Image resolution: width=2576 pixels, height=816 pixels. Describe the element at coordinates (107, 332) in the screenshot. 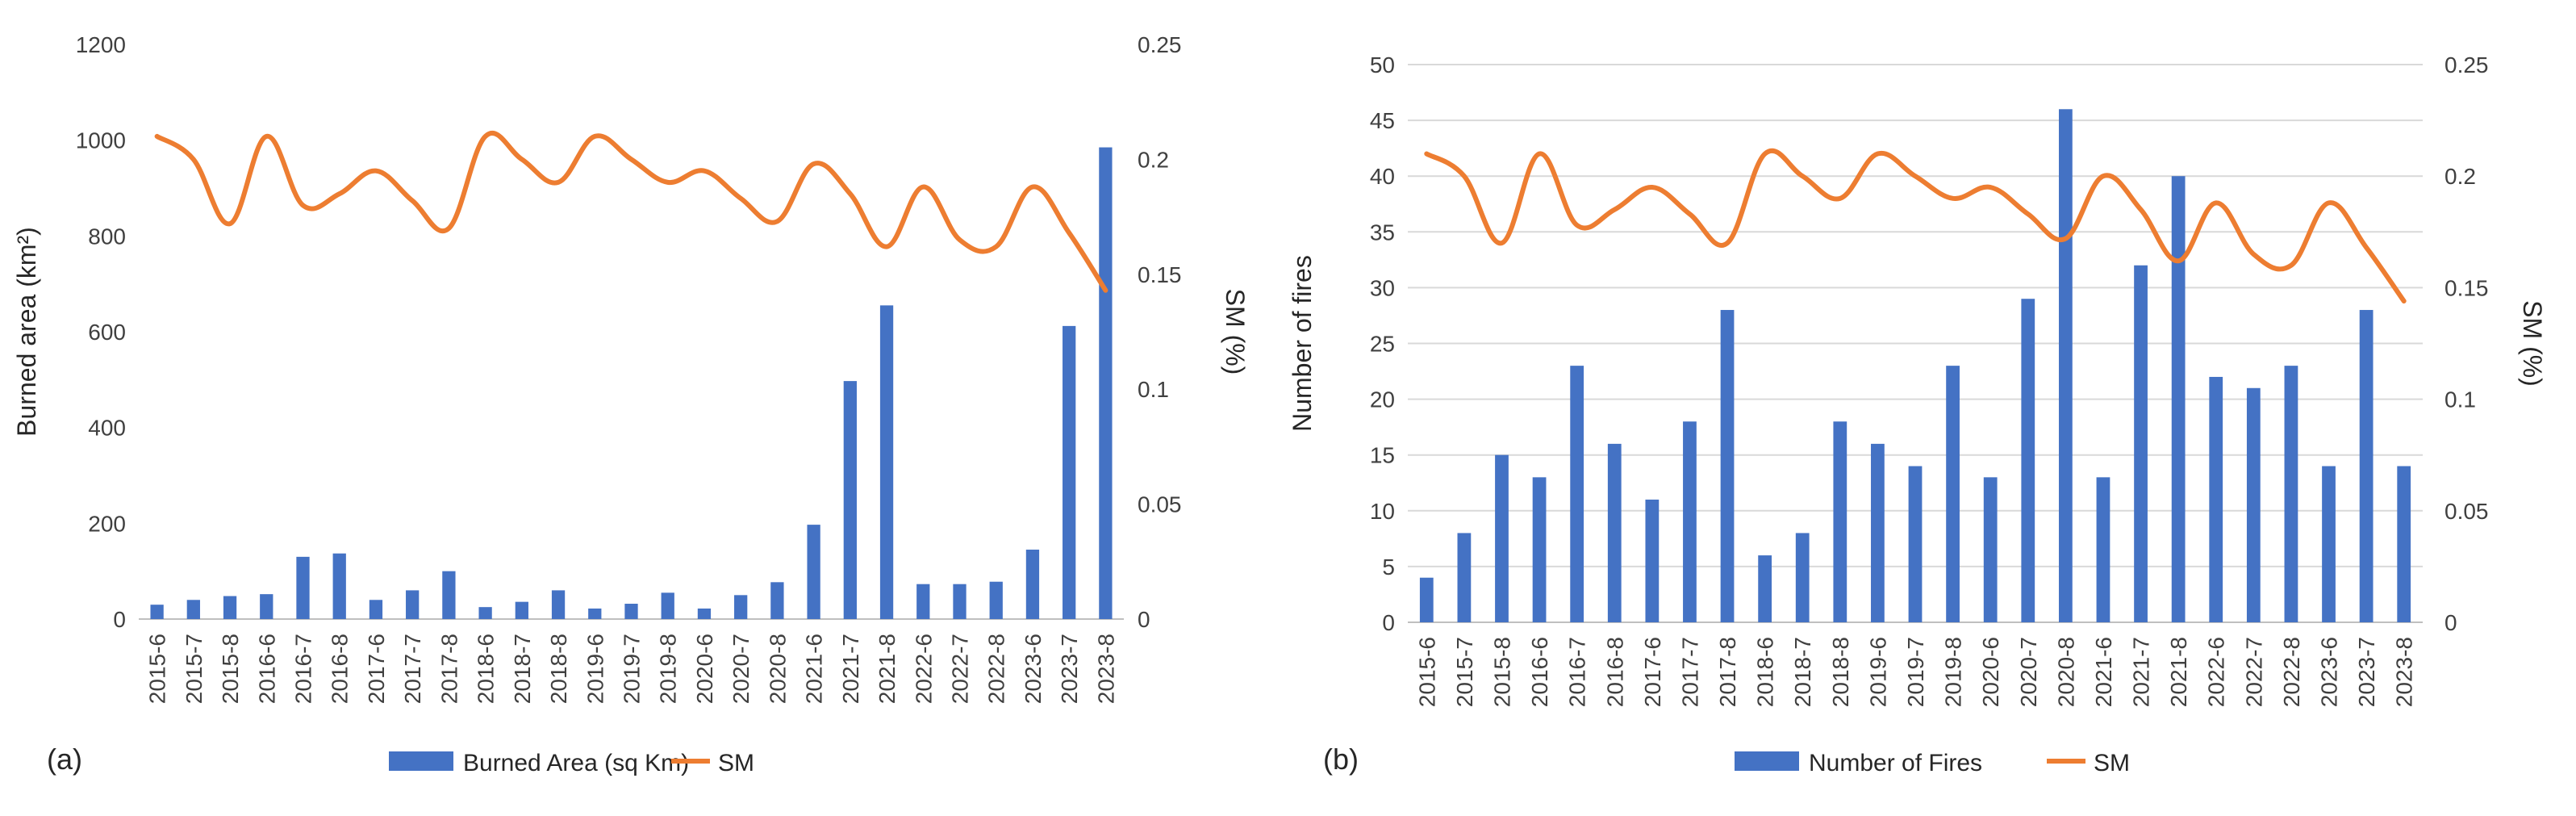

I see `y-tick-label: 600` at that location.